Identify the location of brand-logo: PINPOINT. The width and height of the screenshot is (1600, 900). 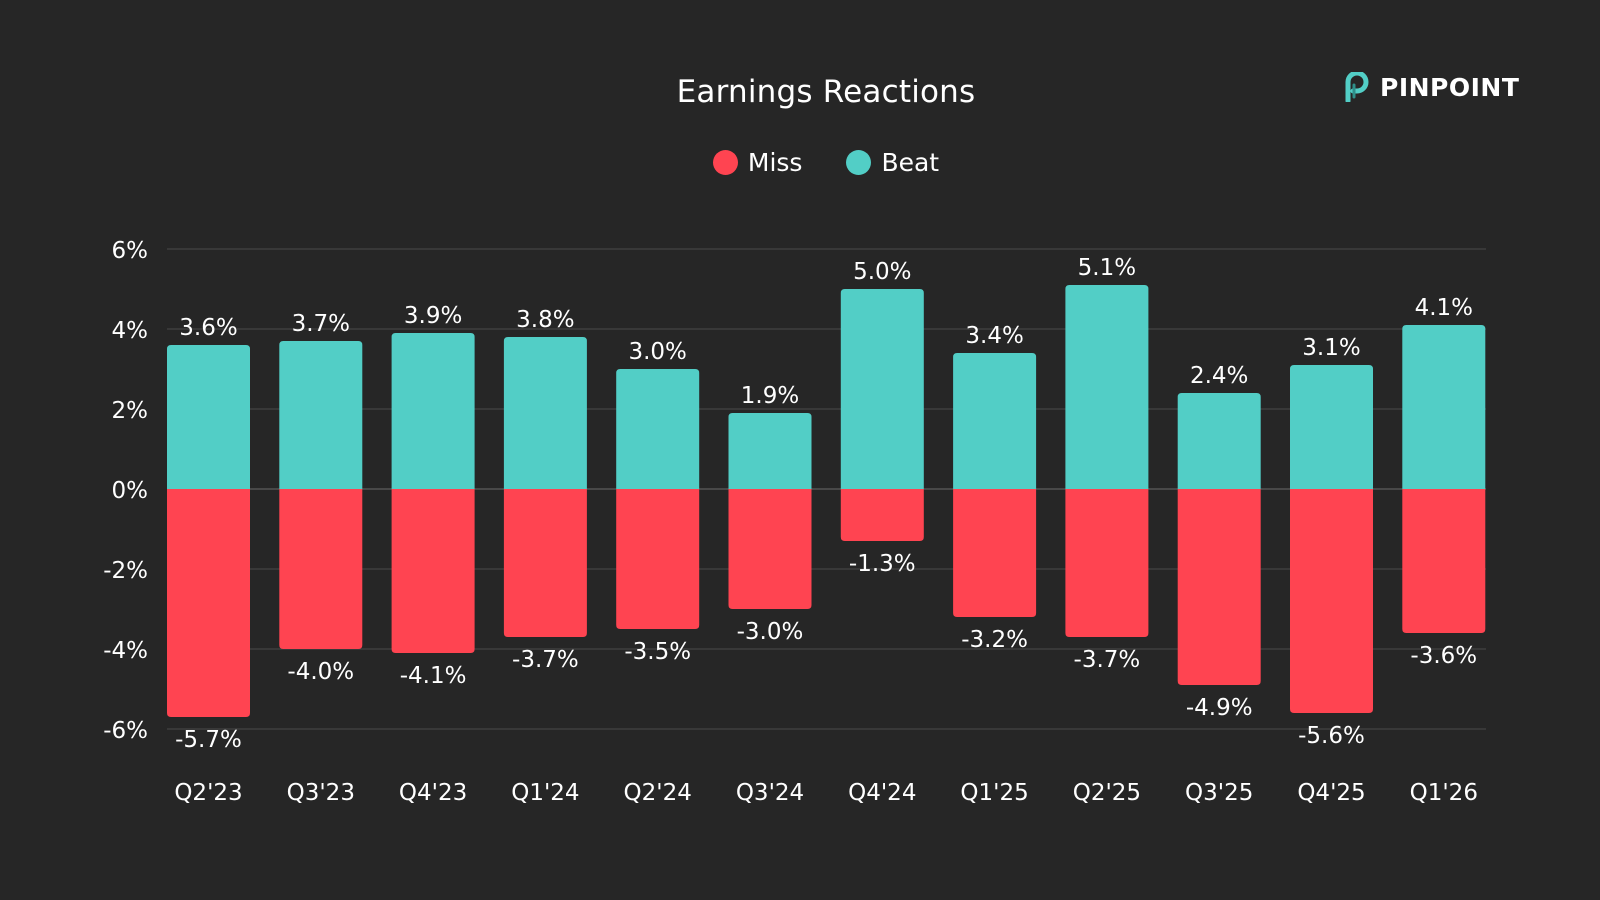
(1431, 87).